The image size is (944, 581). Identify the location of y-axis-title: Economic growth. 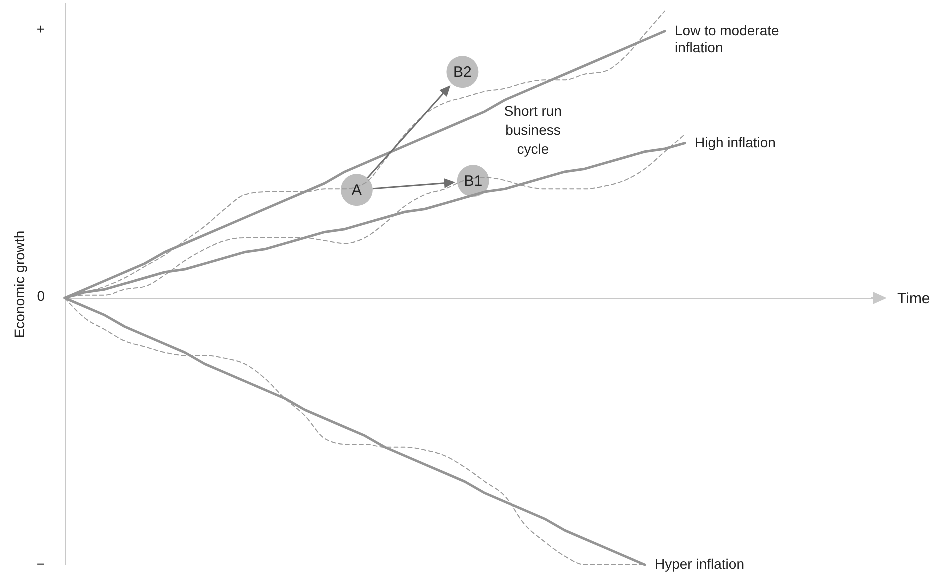
(20, 284).